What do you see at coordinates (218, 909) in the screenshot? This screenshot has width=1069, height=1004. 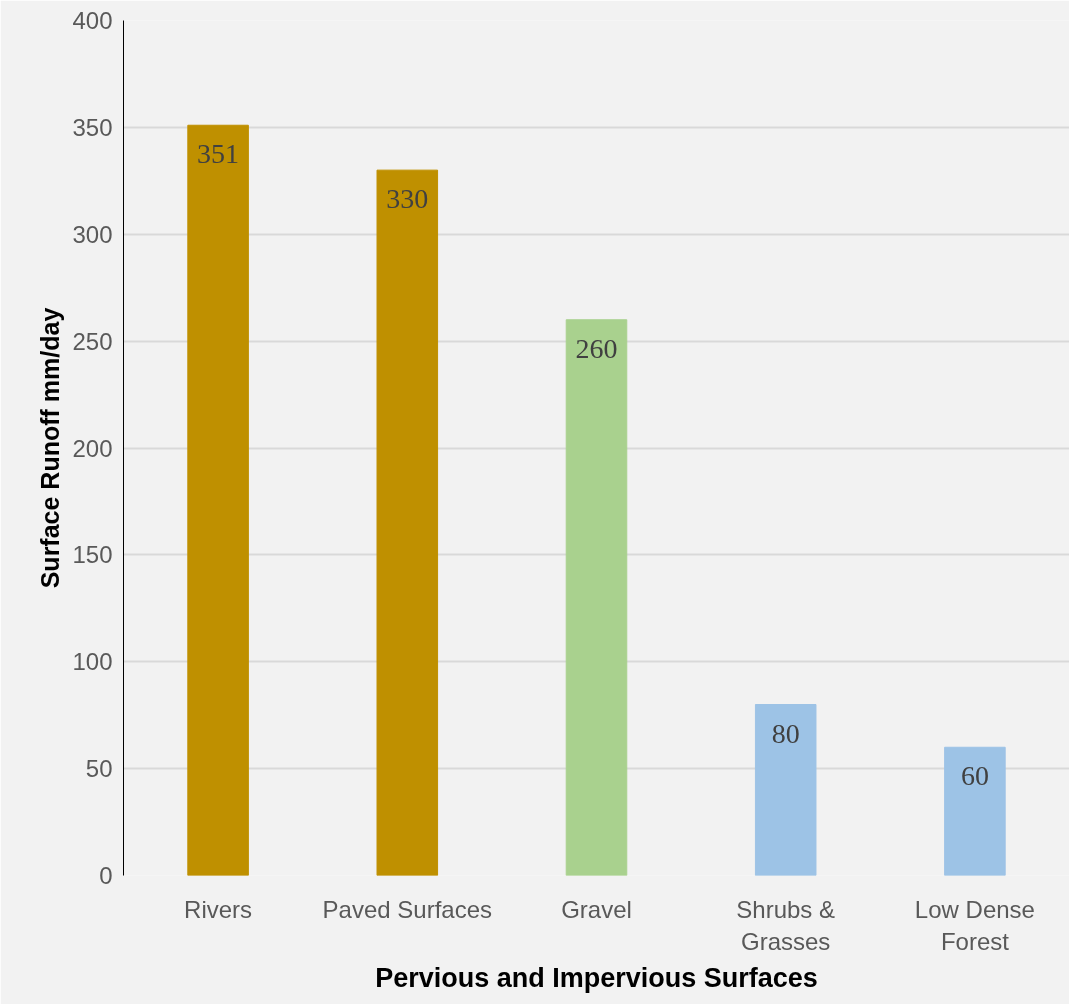 I see `x-tick-label: Rivers` at bounding box center [218, 909].